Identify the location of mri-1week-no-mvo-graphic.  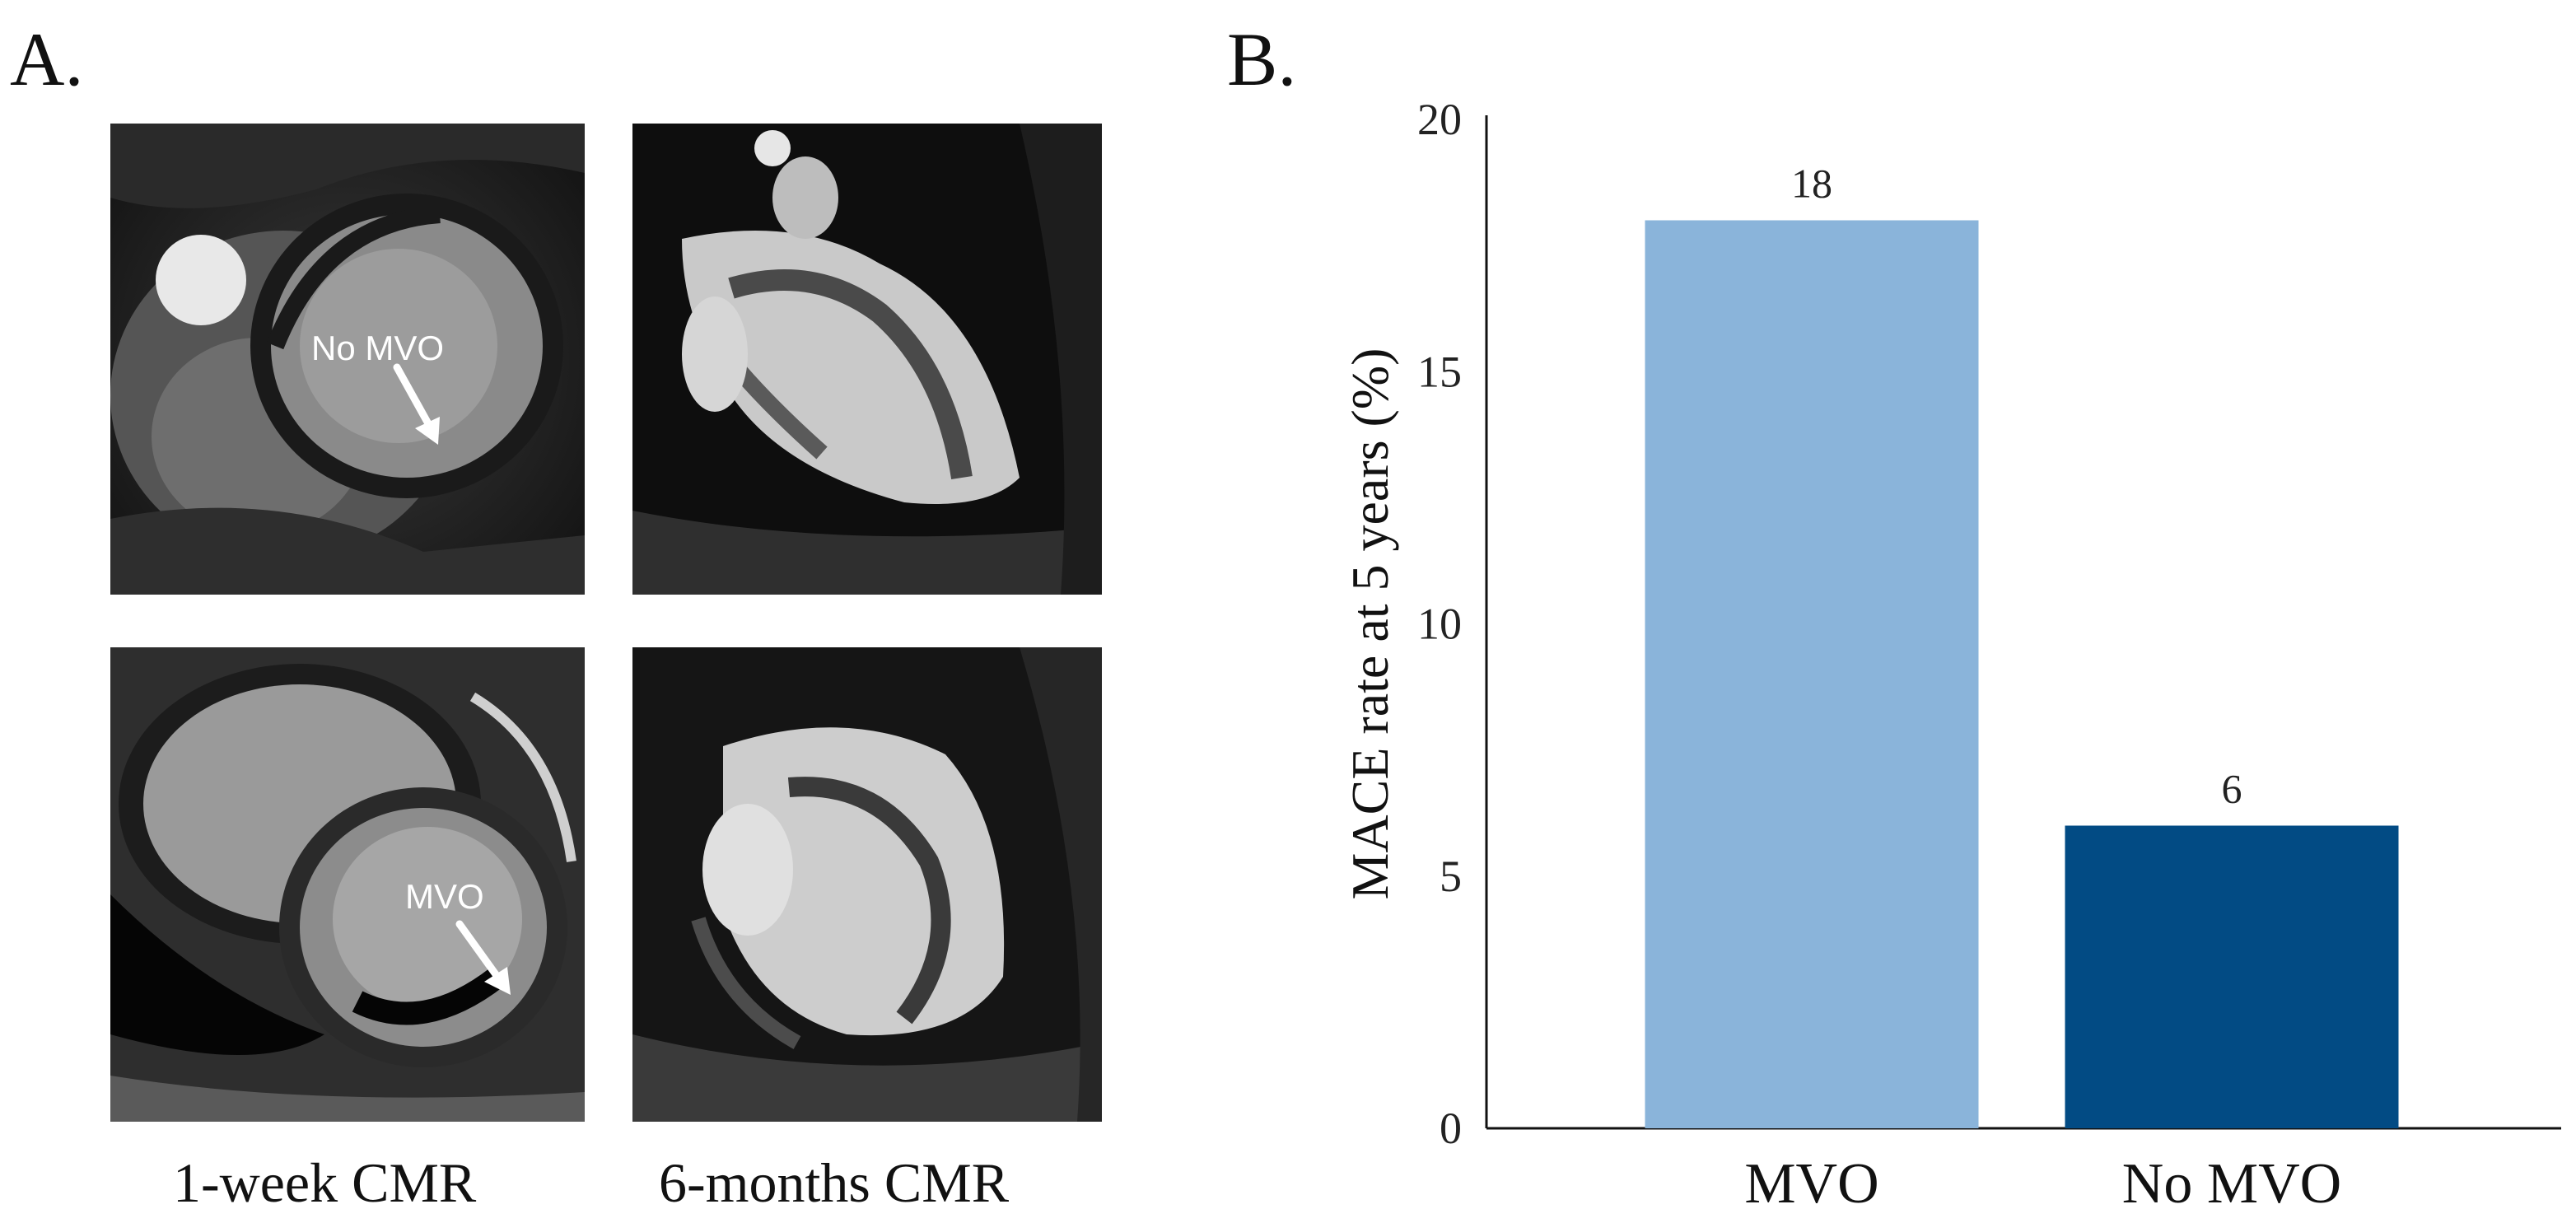
(347, 359).